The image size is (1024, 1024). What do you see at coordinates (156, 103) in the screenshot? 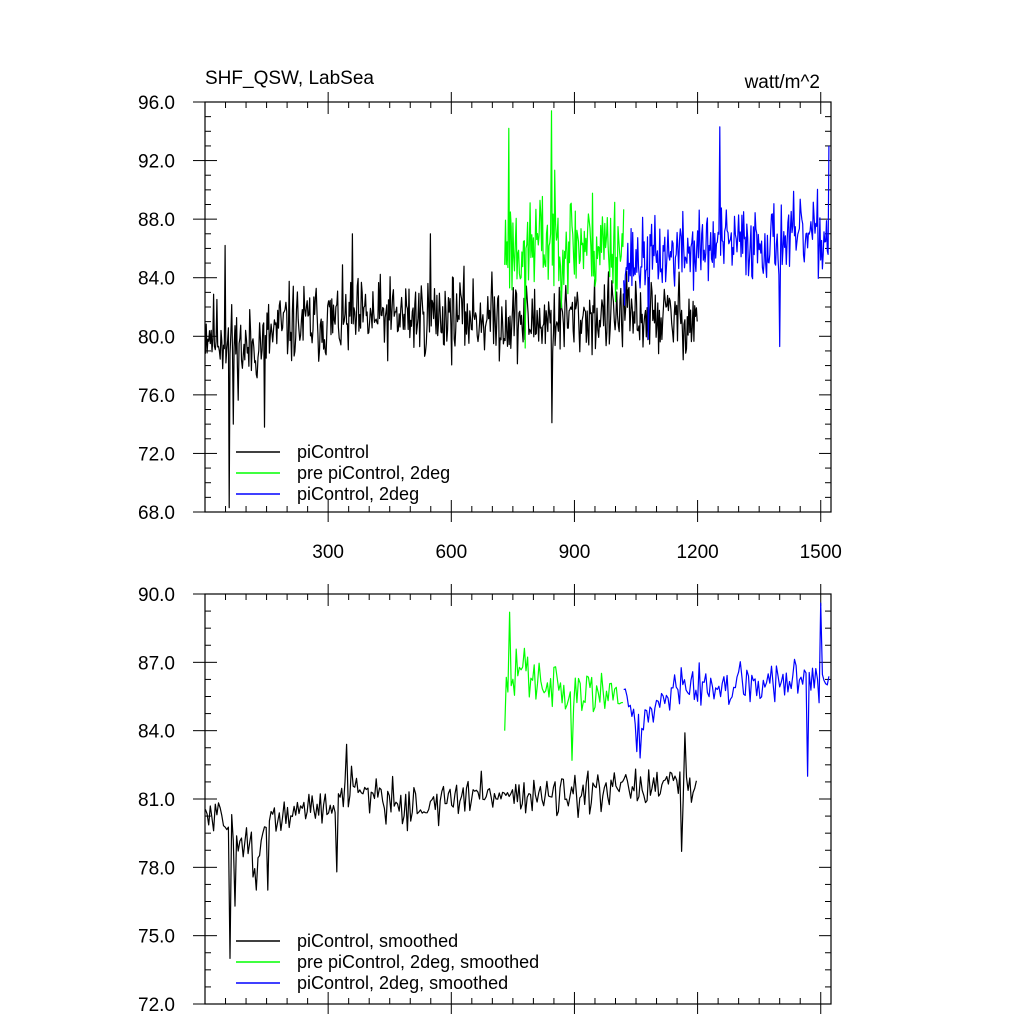
I see `y-tick-label: 96.0` at bounding box center [156, 103].